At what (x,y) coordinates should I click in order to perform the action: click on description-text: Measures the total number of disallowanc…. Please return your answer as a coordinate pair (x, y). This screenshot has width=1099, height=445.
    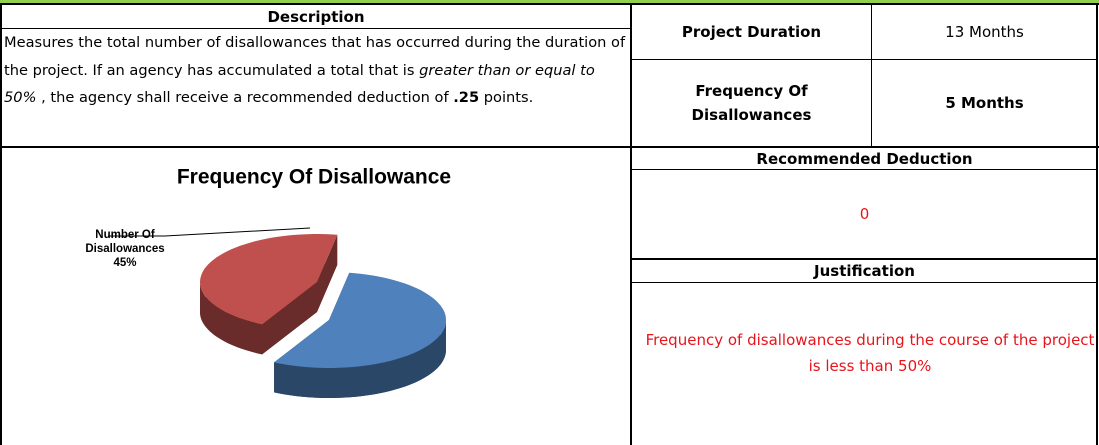
    Looking at the image, I should click on (316, 70).